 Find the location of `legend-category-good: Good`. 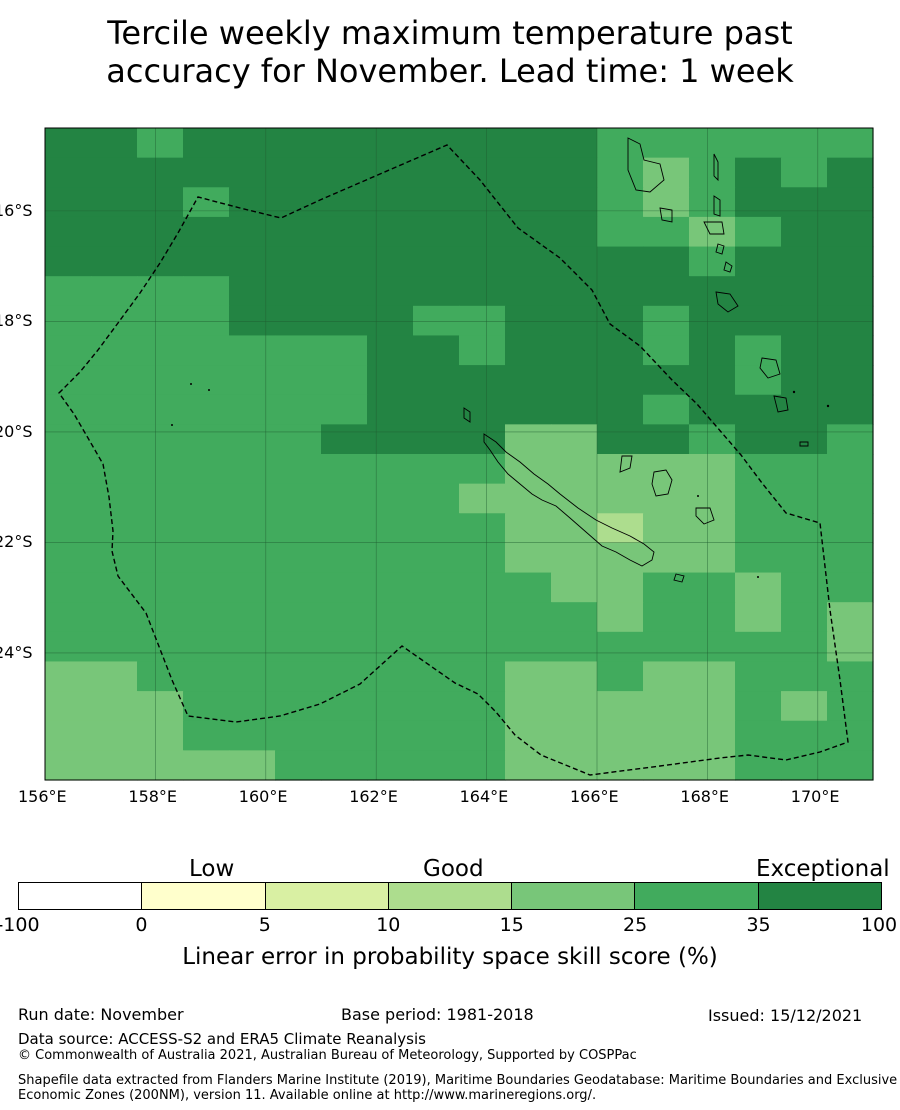

legend-category-good: Good is located at coordinates (453, 869).